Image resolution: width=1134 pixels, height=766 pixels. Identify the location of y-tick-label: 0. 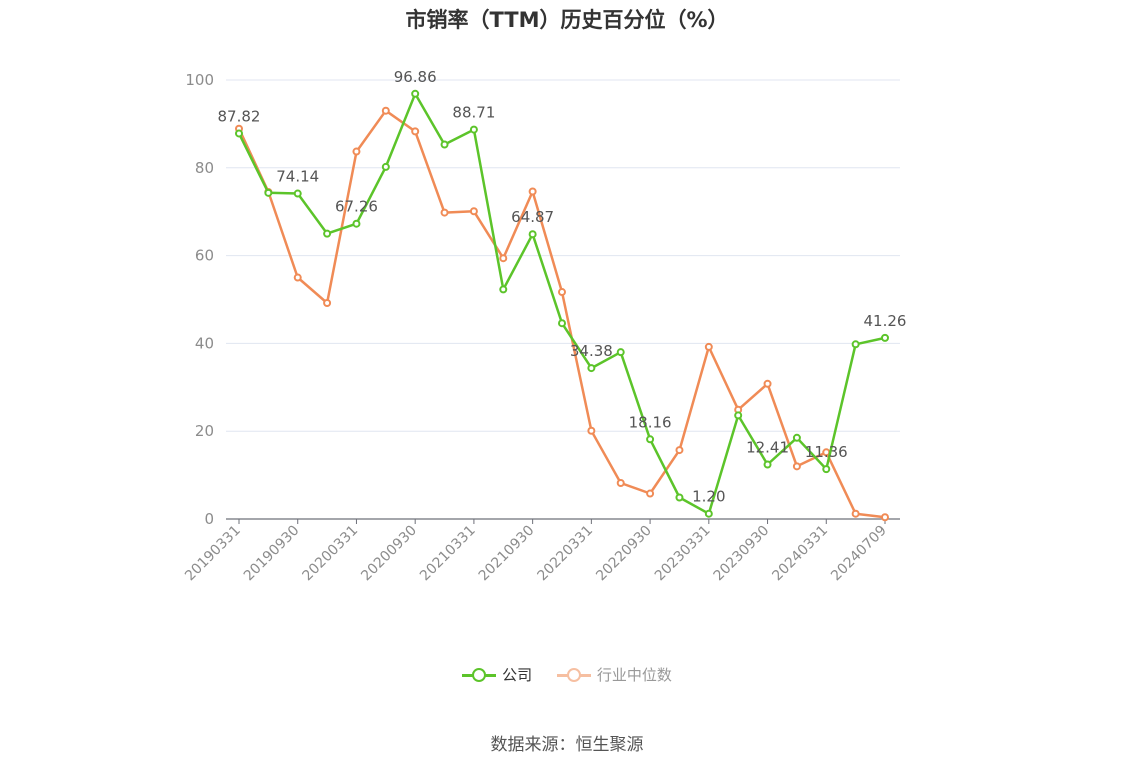
(209, 519).